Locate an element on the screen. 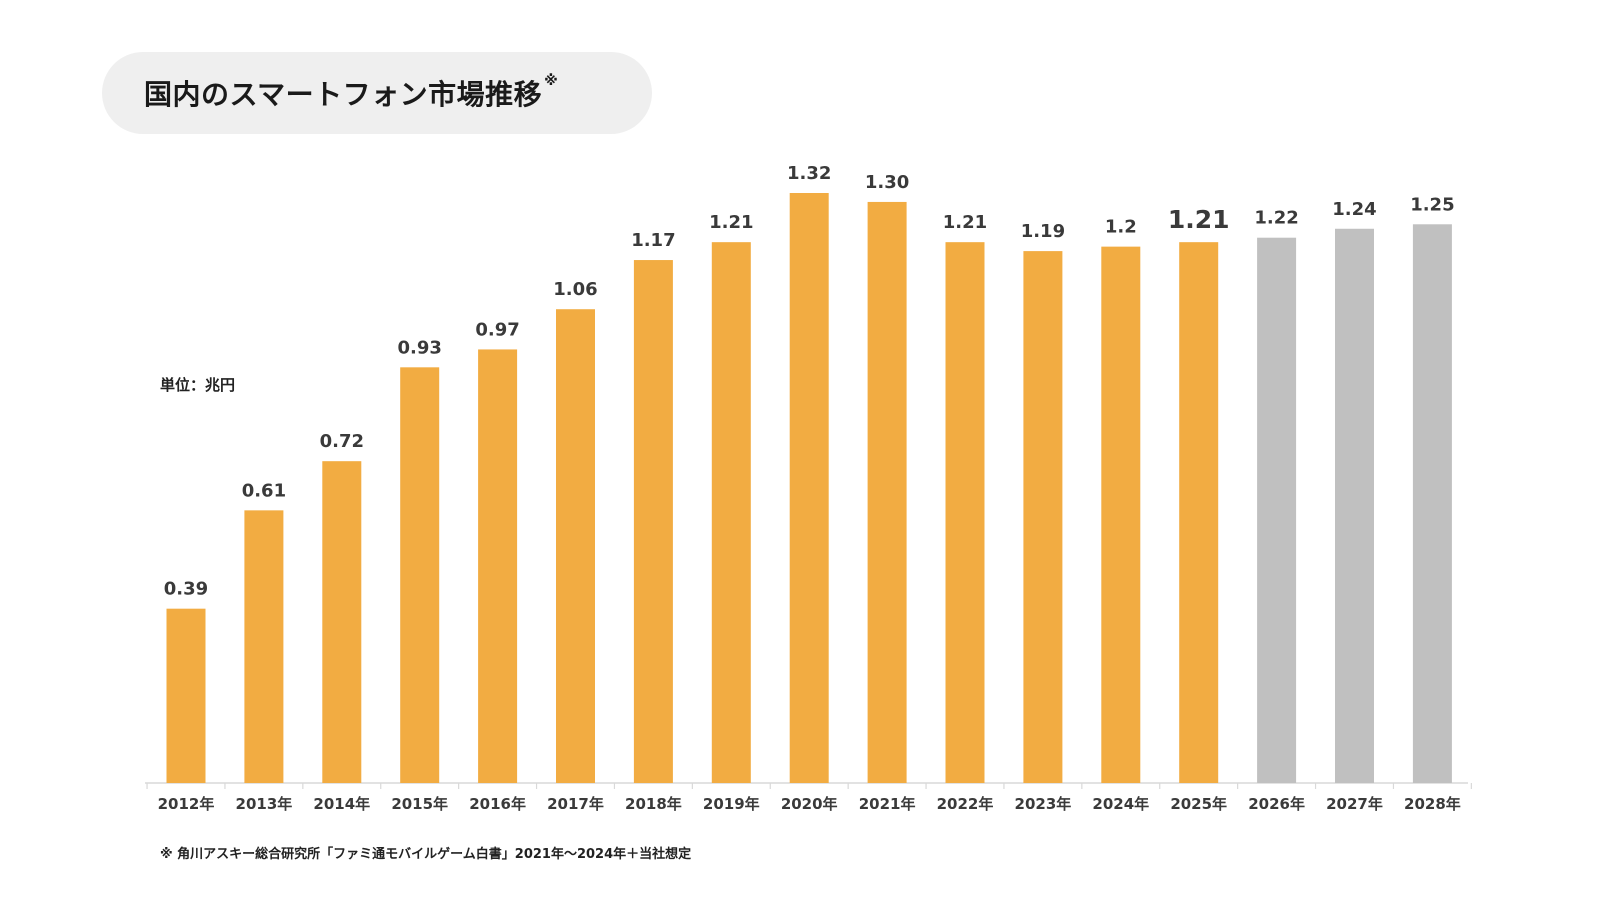  data-label: 0.61 is located at coordinates (264, 490).